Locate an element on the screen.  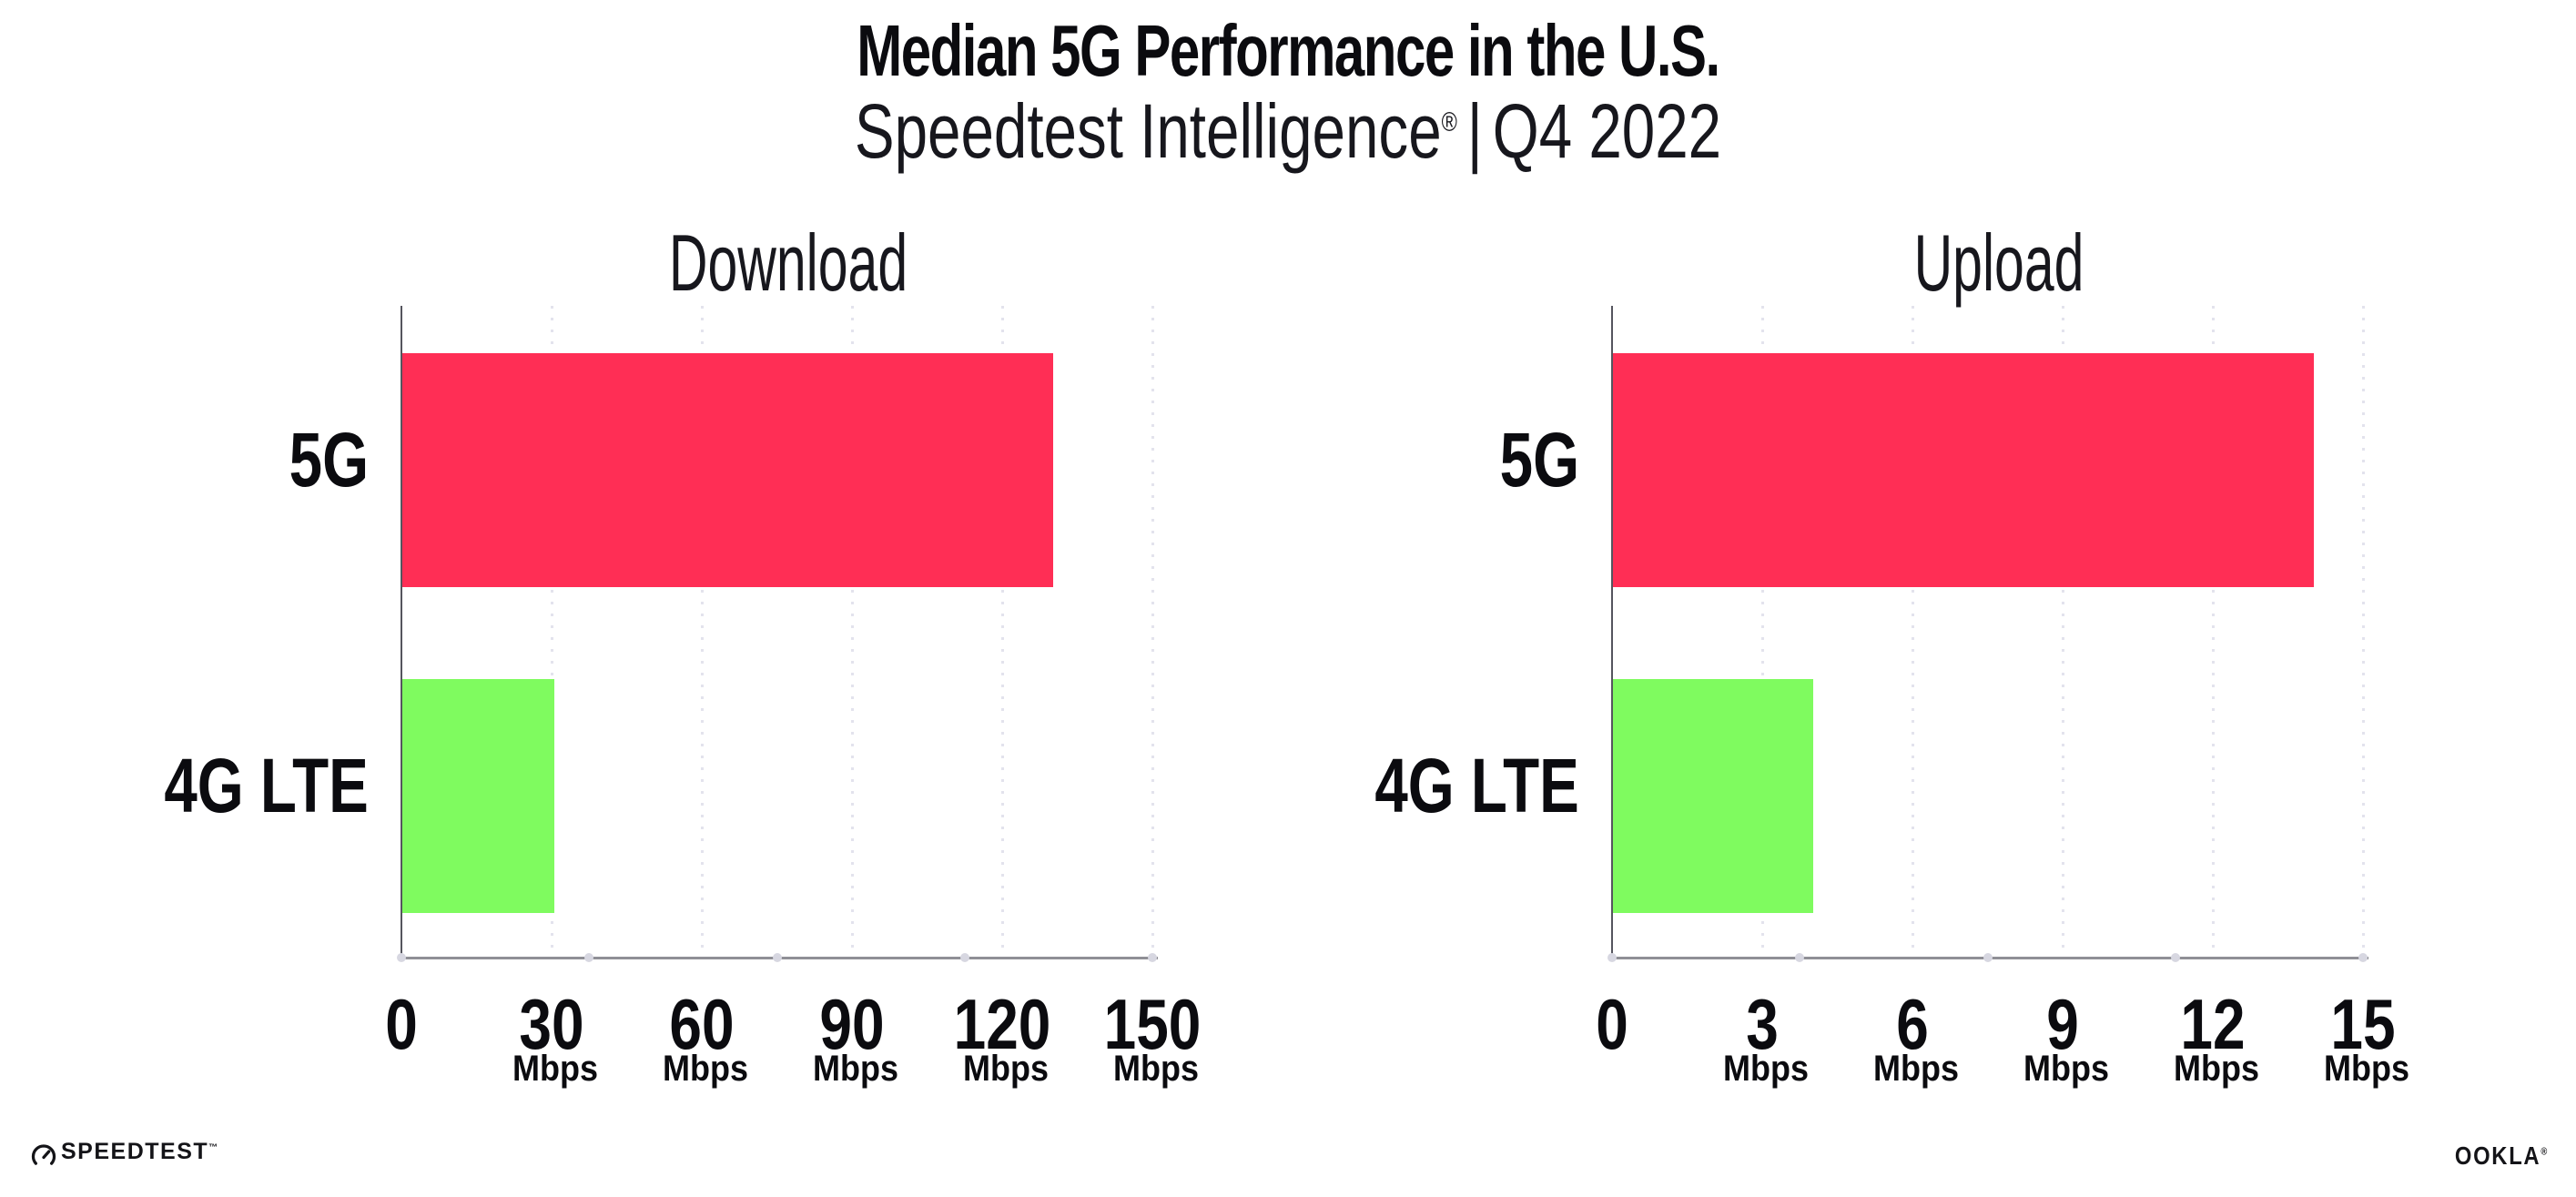
page-subtitle-text: Speedtest Intelligence® | Q4 2022 is located at coordinates (1288, 132).